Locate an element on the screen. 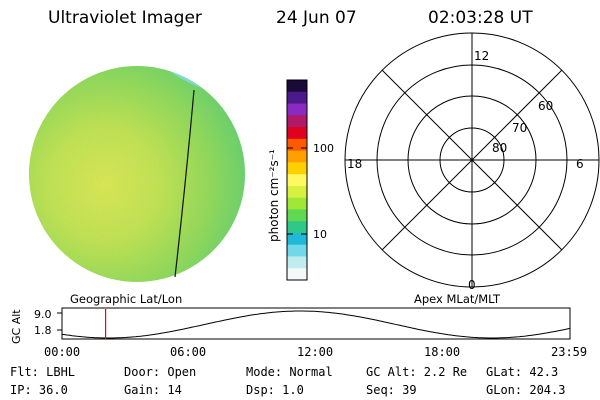  time-tick-0600: 06:00 is located at coordinates (188, 352).